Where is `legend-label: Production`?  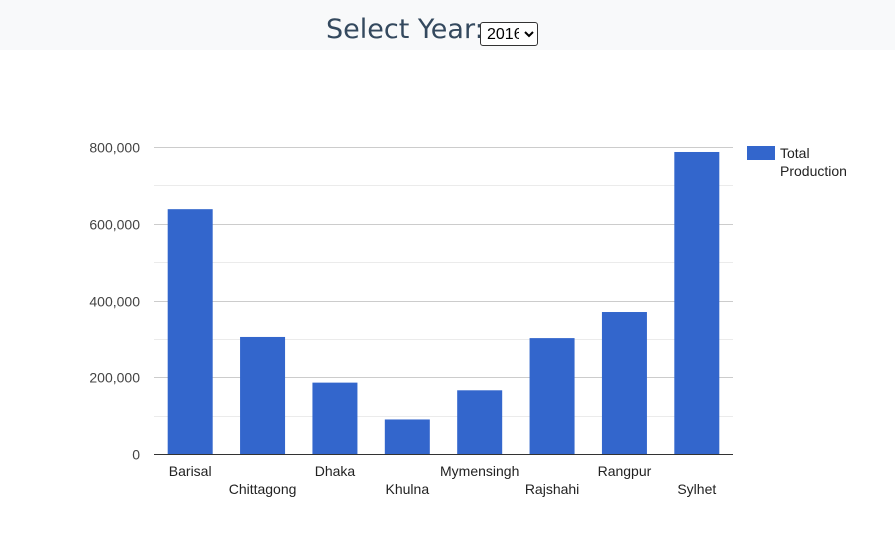
legend-label: Production is located at coordinates (813, 171).